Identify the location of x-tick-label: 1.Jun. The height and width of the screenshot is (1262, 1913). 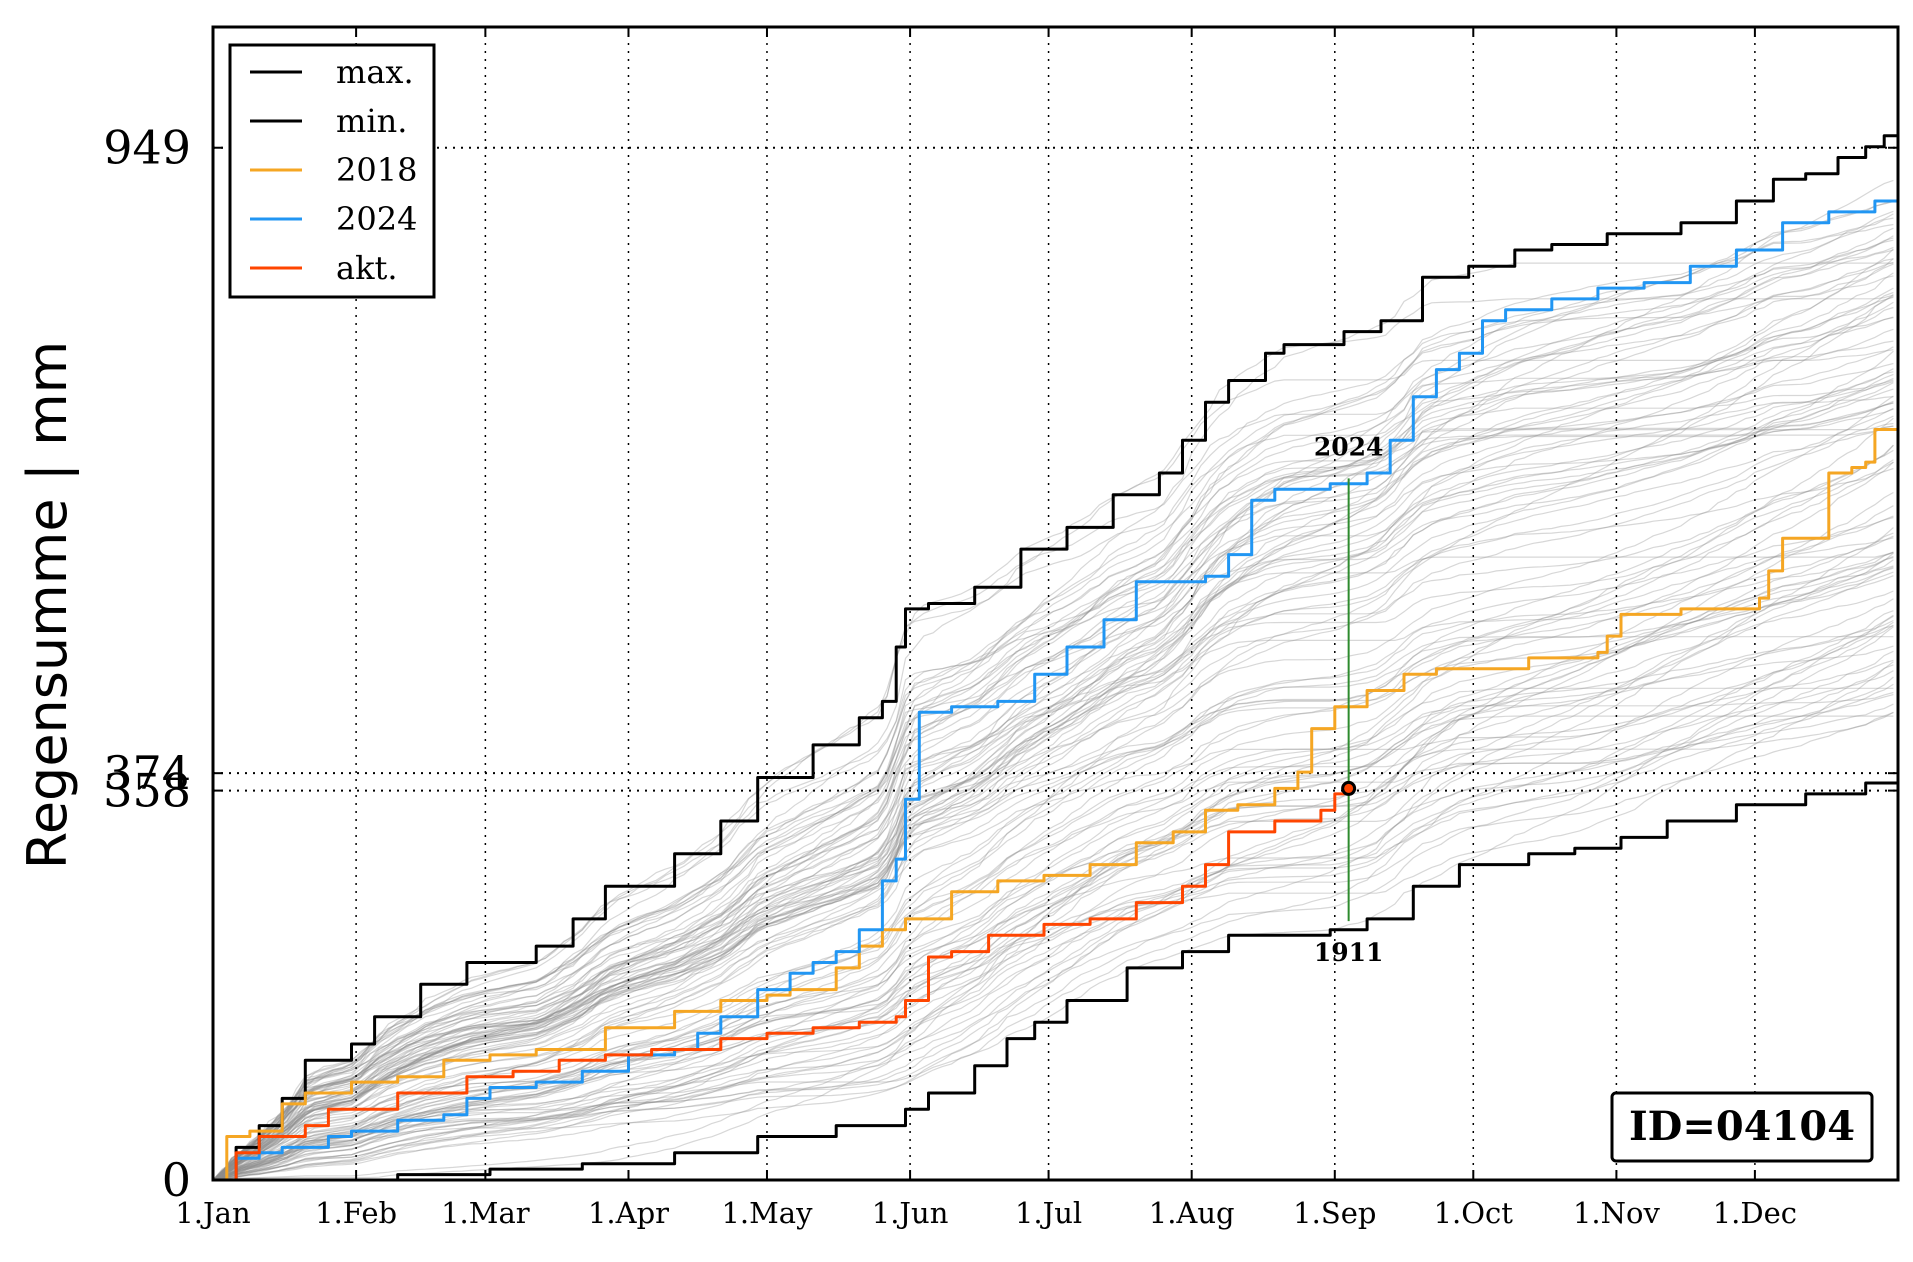
(910, 1213).